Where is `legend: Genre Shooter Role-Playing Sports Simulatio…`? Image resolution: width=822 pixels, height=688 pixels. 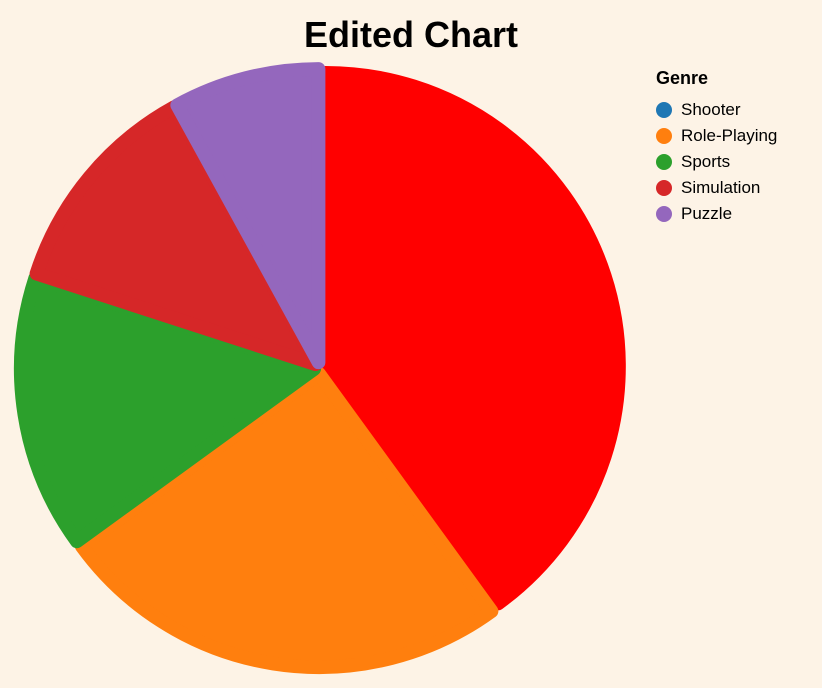 legend: Genre Shooter Role-Playing Sports Simulatio… is located at coordinates (716, 147).